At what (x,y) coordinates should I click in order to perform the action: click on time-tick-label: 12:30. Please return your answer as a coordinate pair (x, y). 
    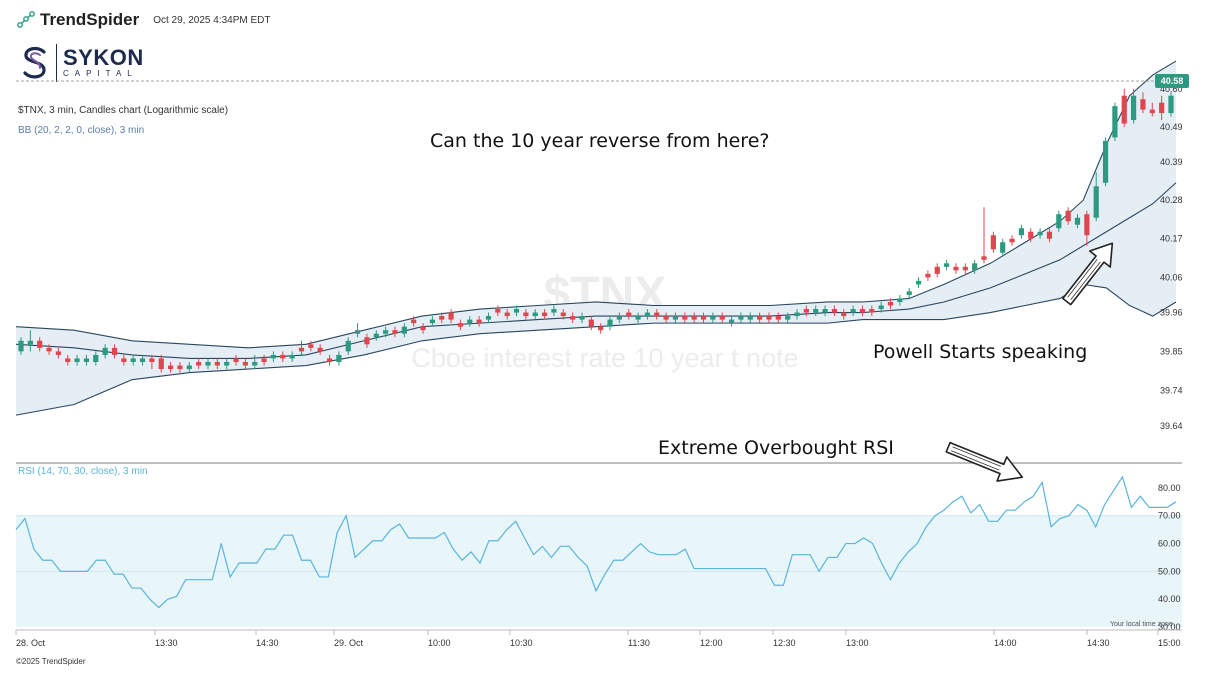
    Looking at the image, I should click on (784, 643).